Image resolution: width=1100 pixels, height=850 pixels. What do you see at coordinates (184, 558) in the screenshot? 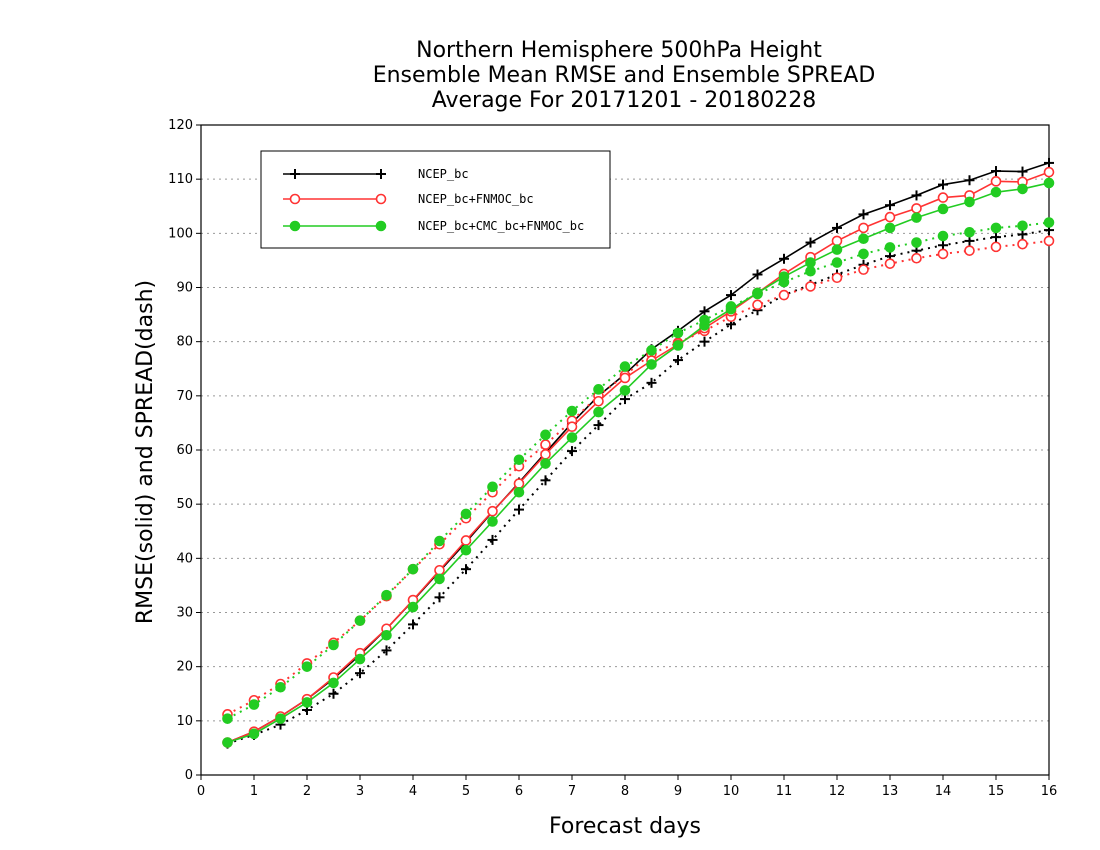
I see `y-tick-label: 40` at bounding box center [184, 558].